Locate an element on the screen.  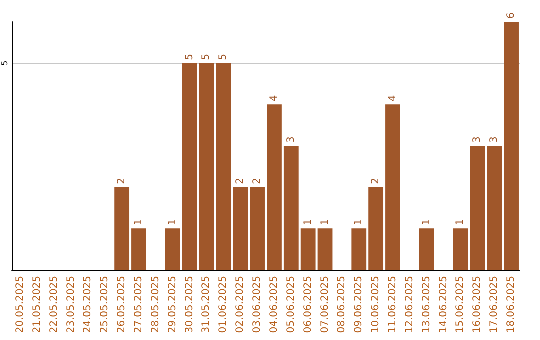
x-tick-label: 25.05.2025 is located at coordinates (105, 305).